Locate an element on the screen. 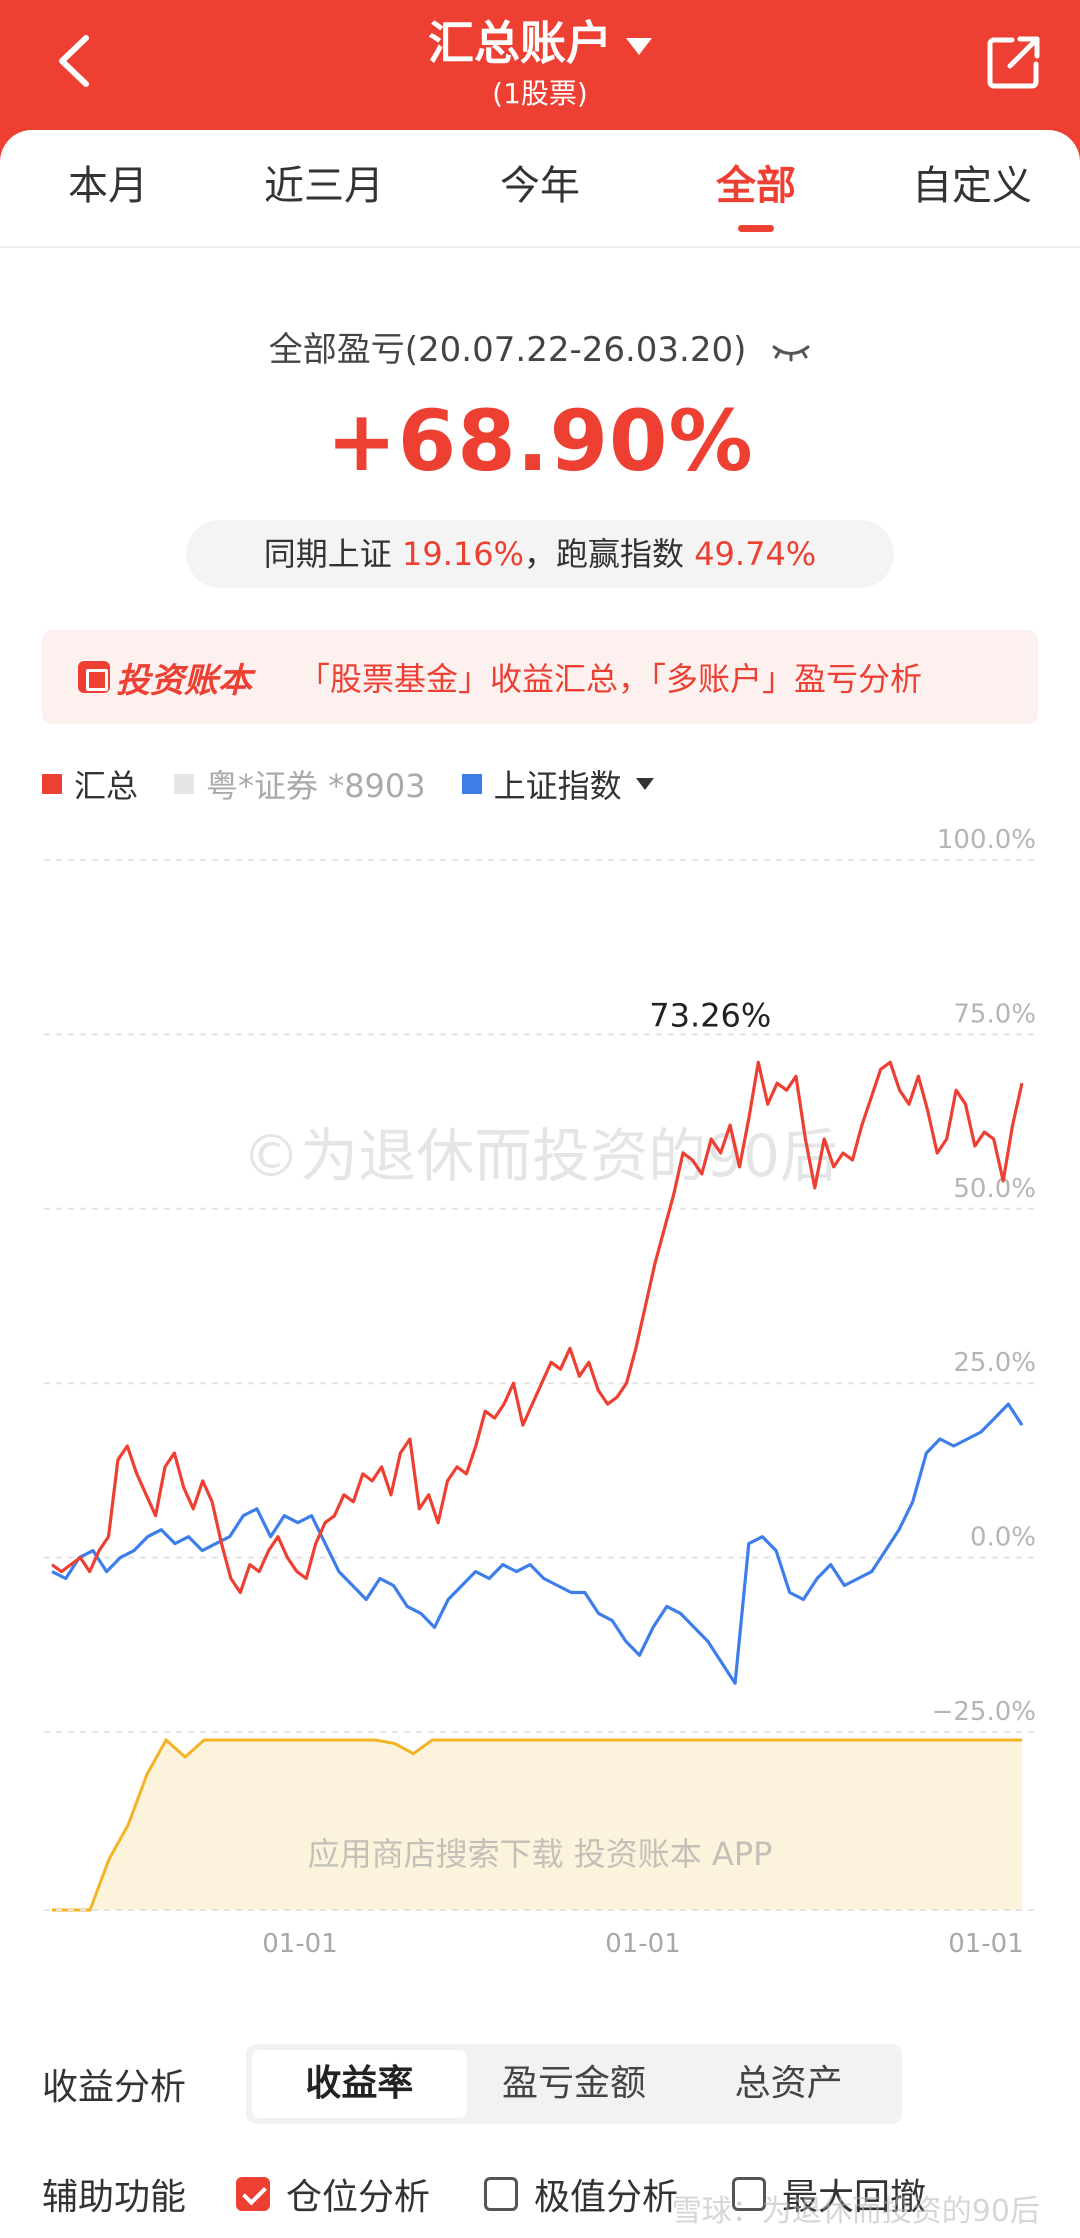  tab-last-three-months: 近三月 is located at coordinates (324, 186).